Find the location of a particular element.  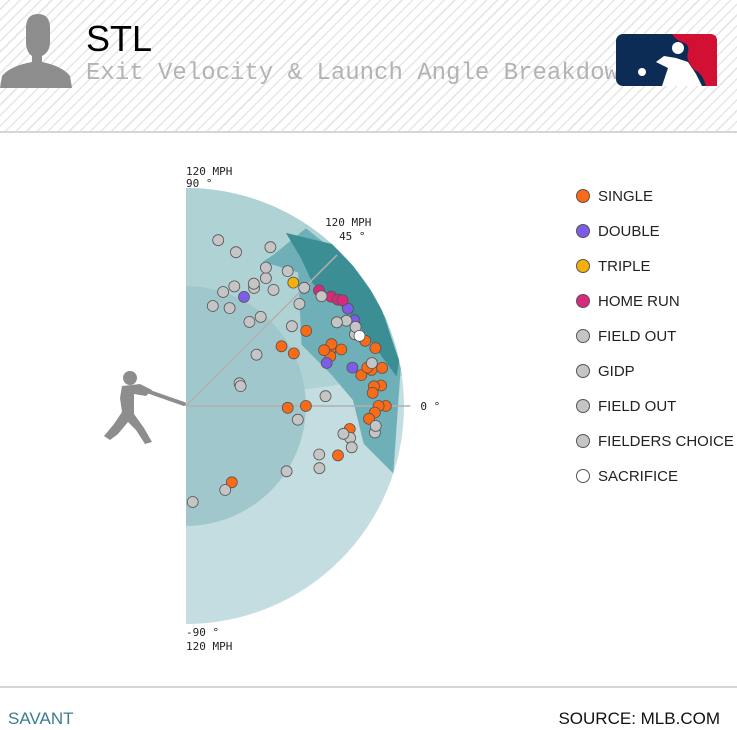

batter-silhouette-icon is located at coordinates (145, 407).